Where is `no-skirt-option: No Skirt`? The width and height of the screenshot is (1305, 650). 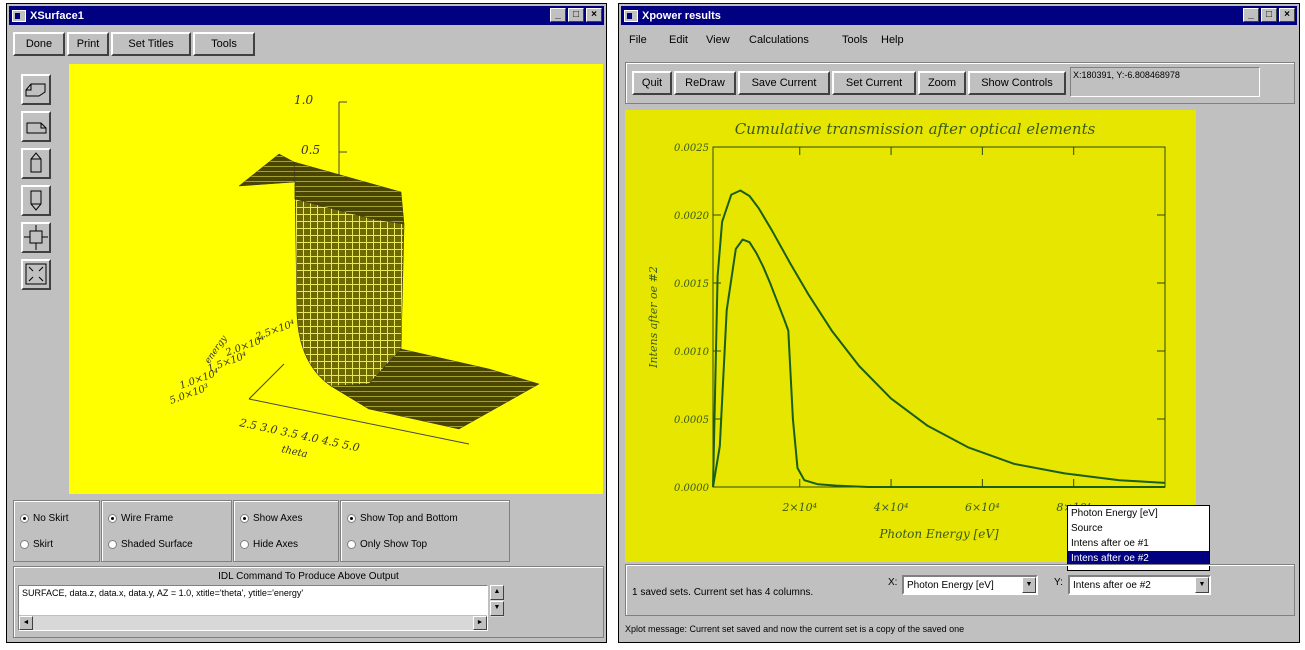
no-skirt-option: No Skirt is located at coordinates (44, 518).